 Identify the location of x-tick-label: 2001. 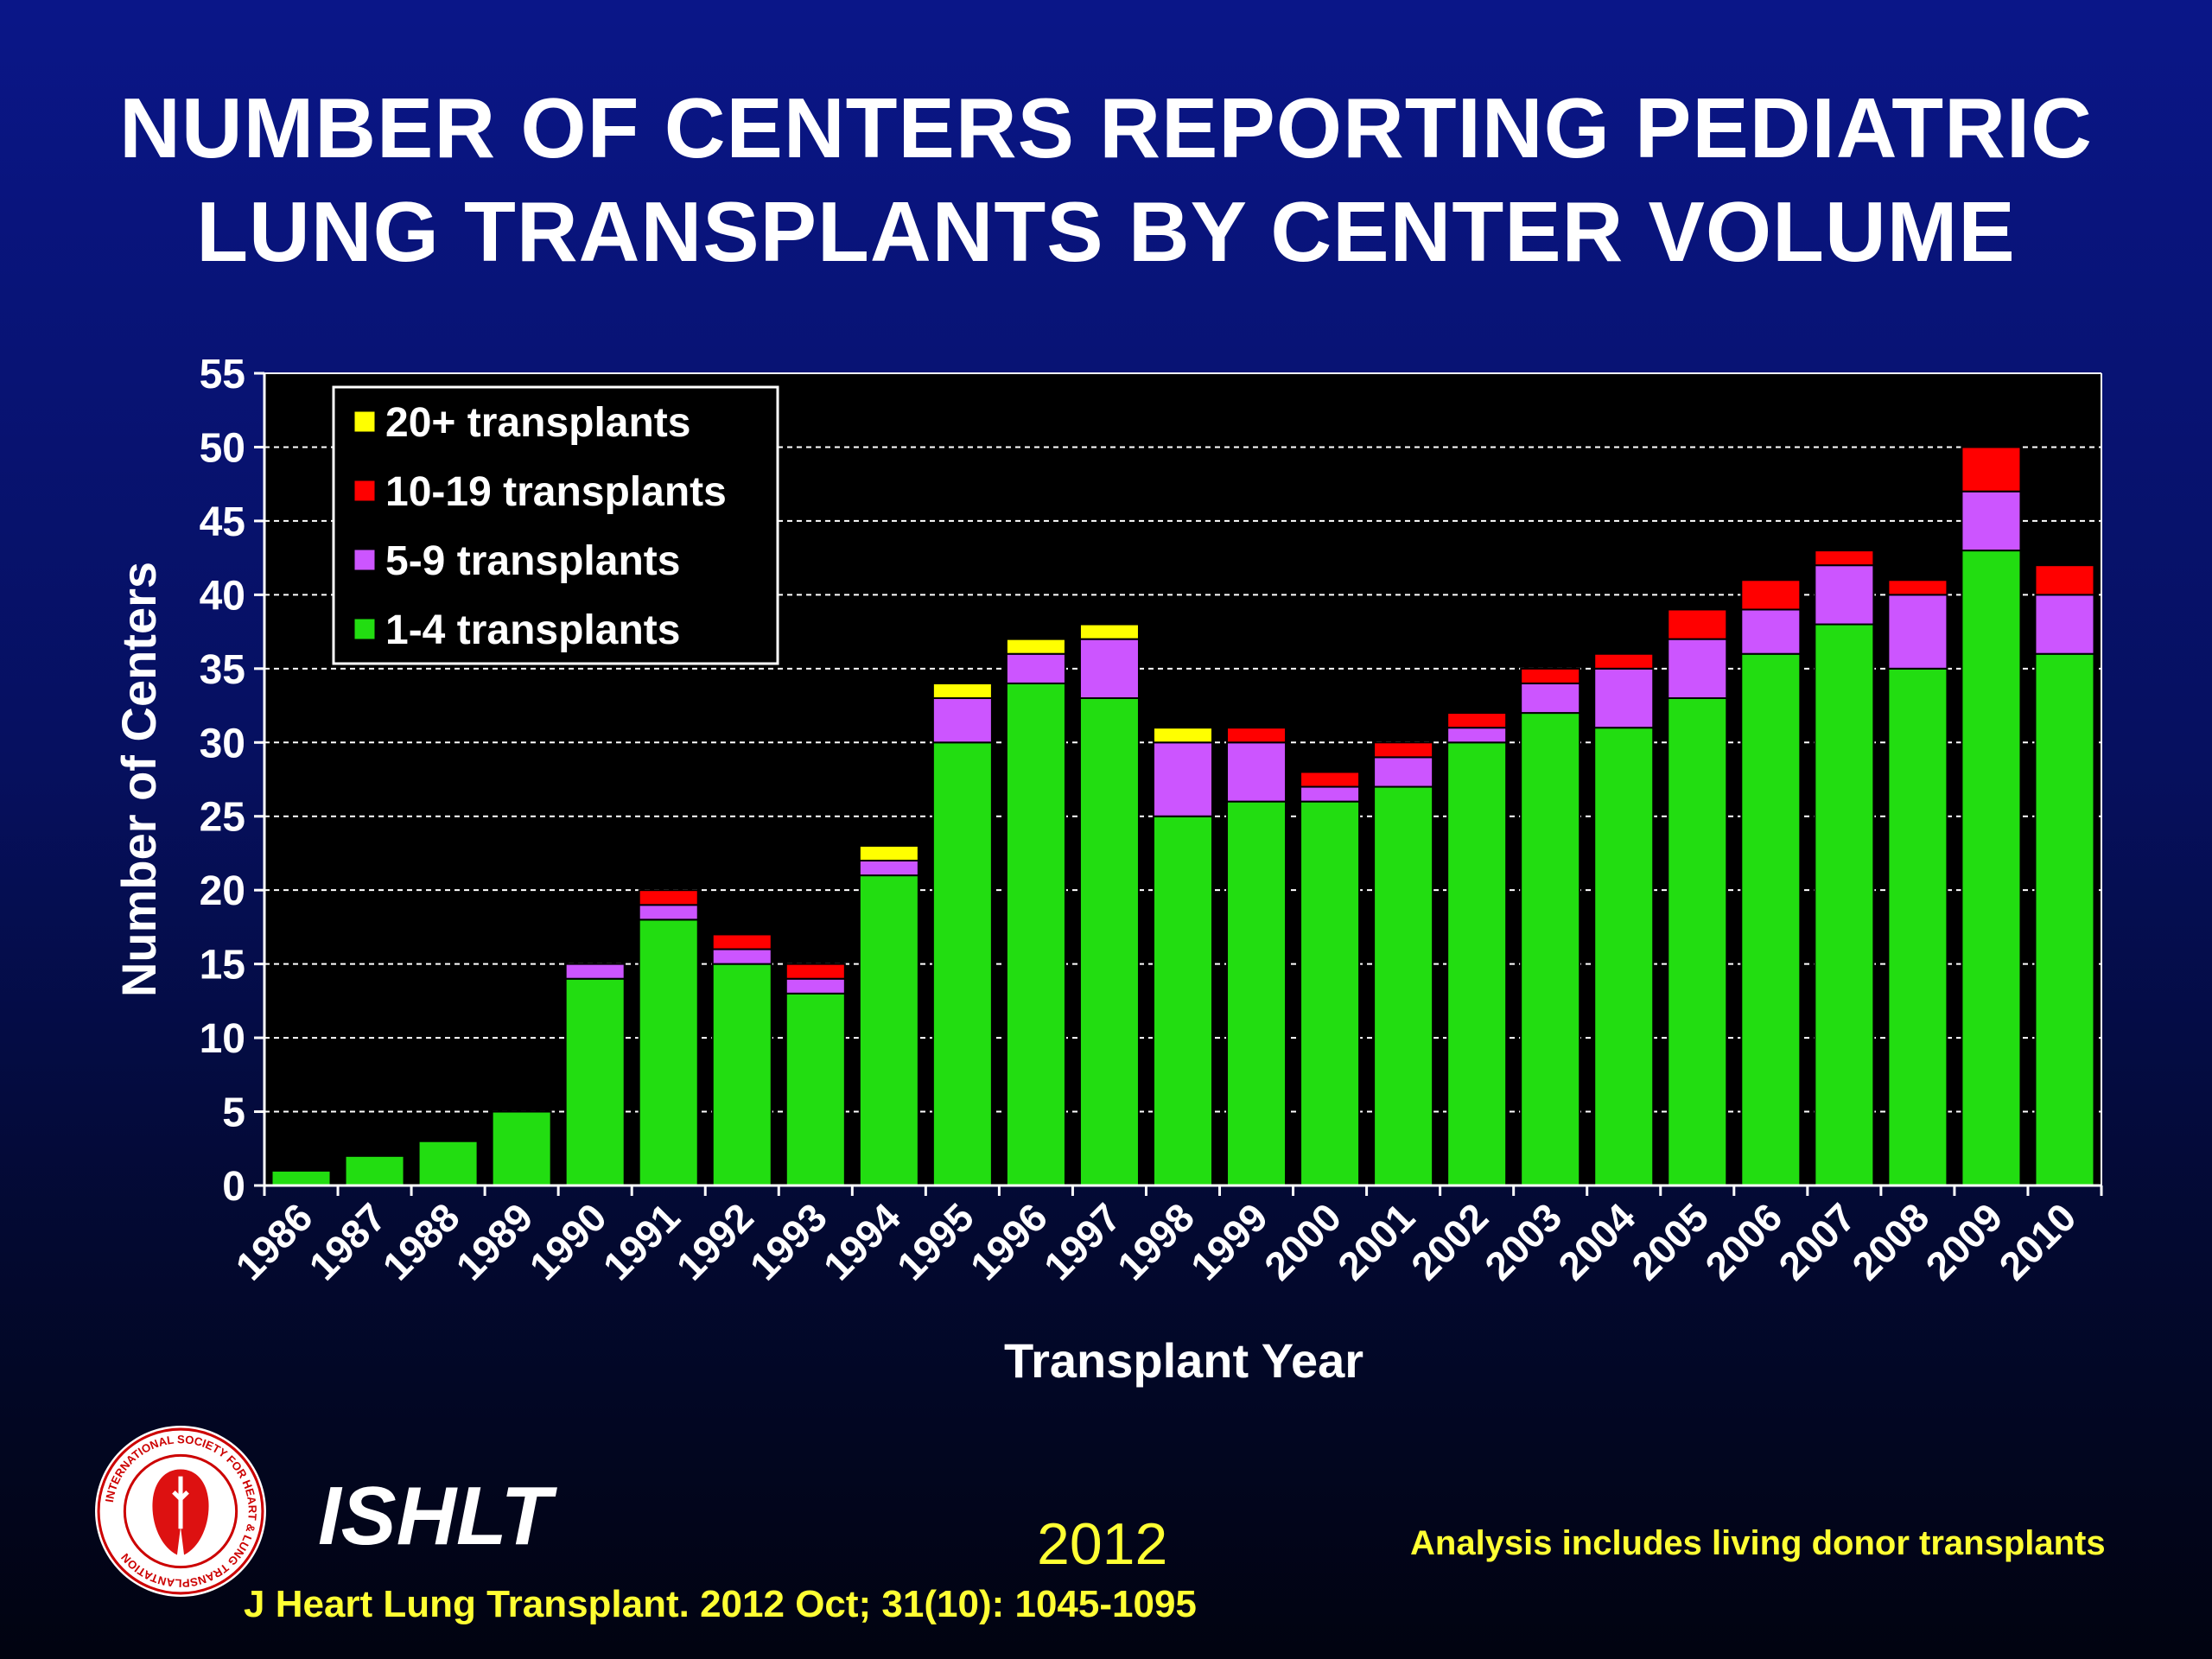
(1376, 1241).